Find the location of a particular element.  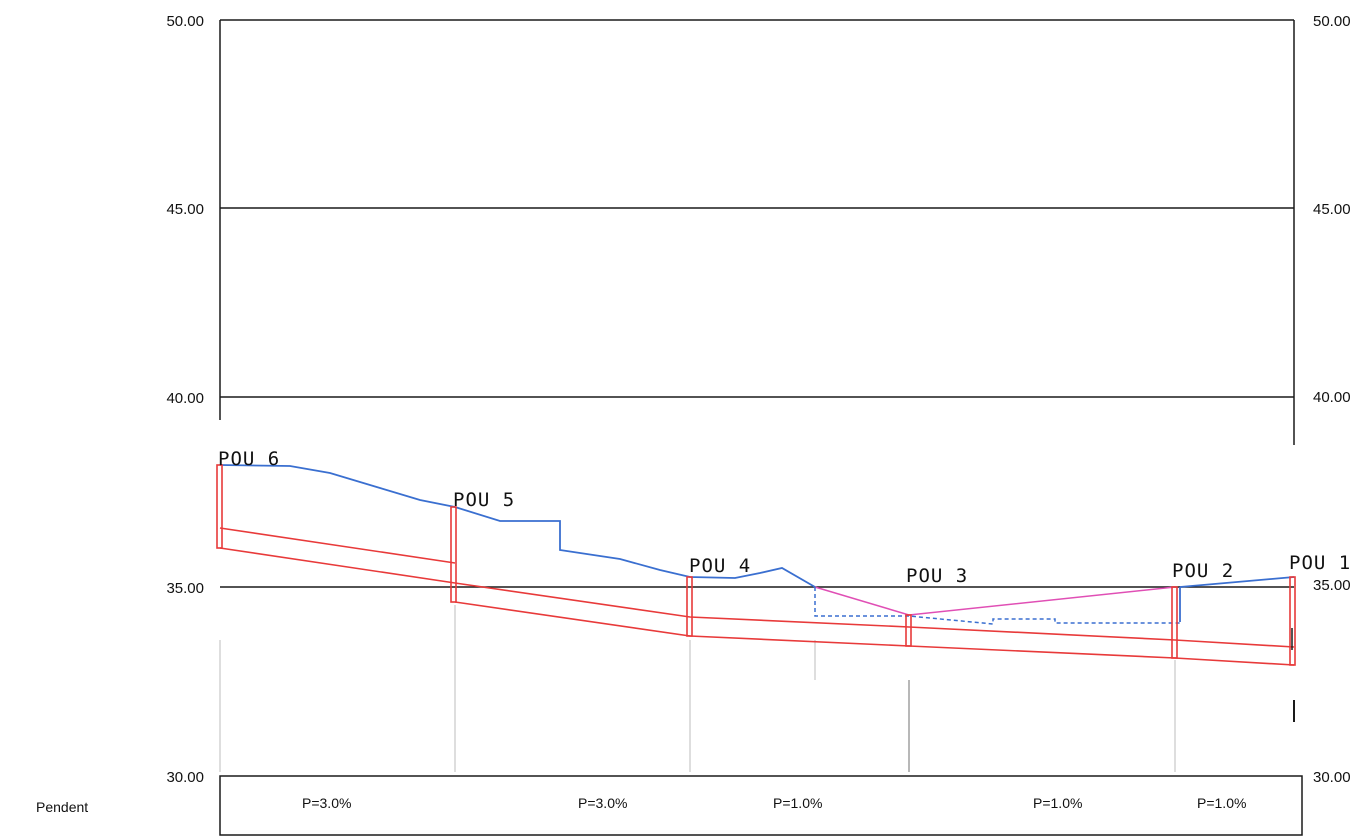

terrain-dashed-line is located at coordinates (997, 606).